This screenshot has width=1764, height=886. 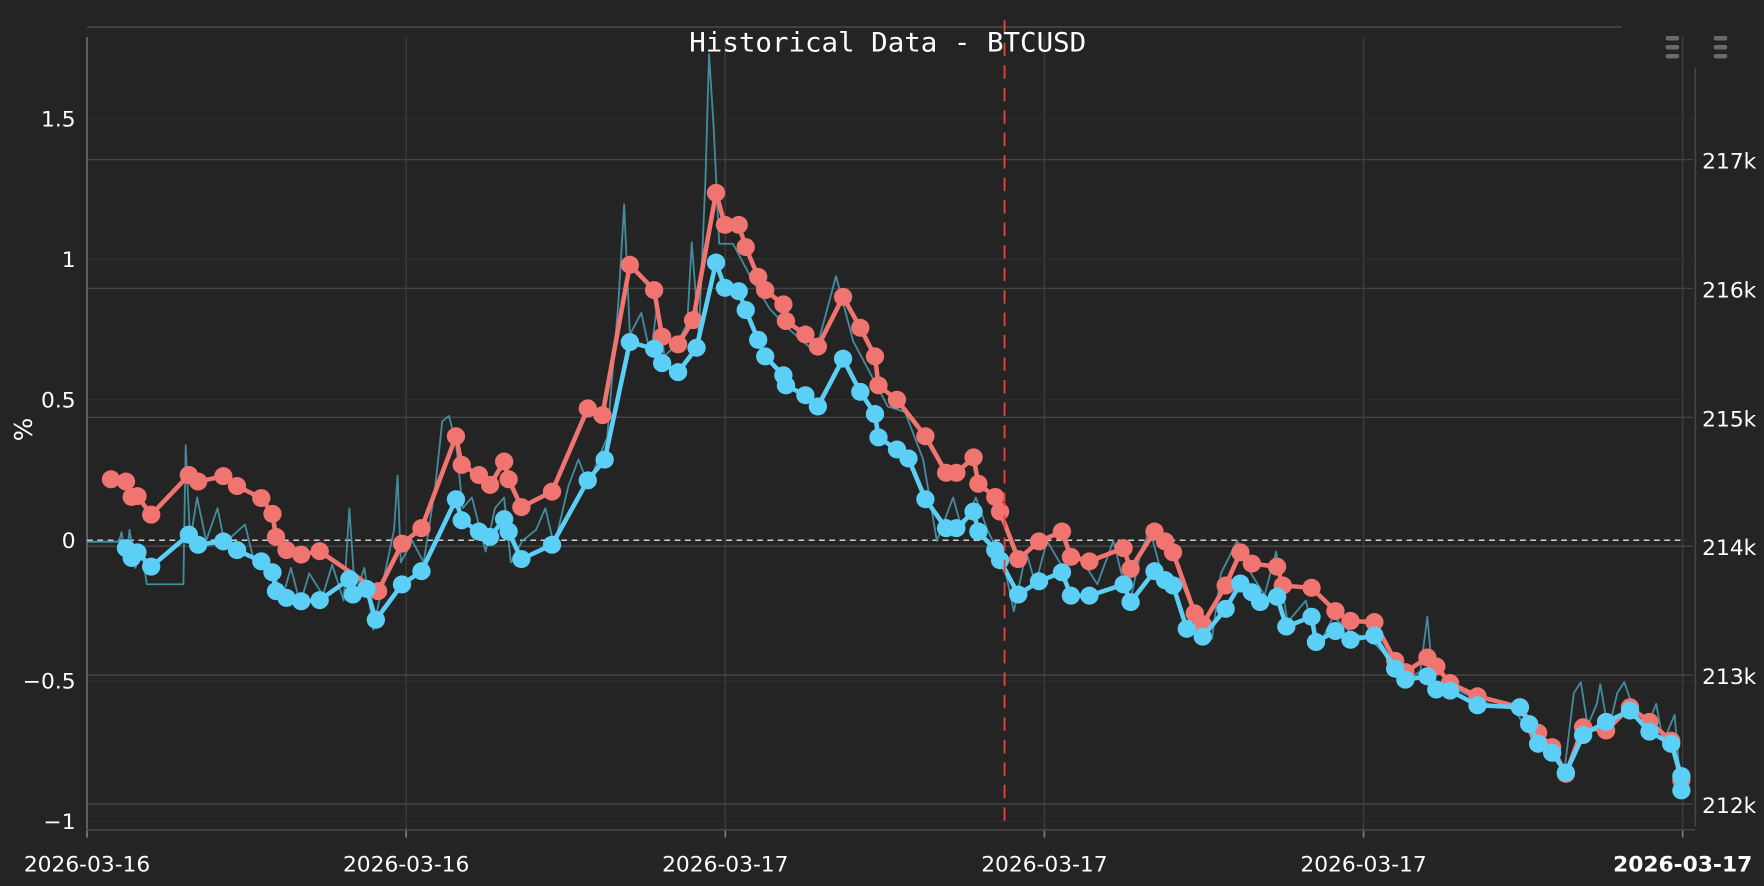 What do you see at coordinates (1729, 291) in the screenshot?
I see `y2-tick-label: 216k` at bounding box center [1729, 291].